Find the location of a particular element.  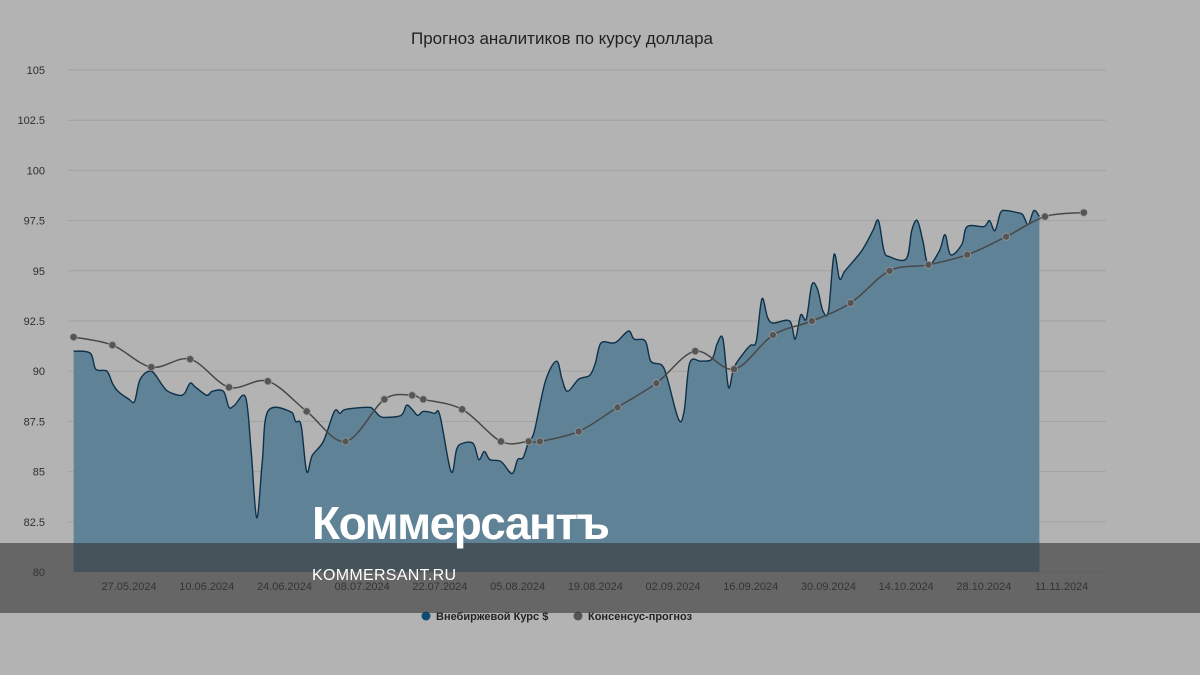

y-tick-label: 82.5 is located at coordinates (34, 523).